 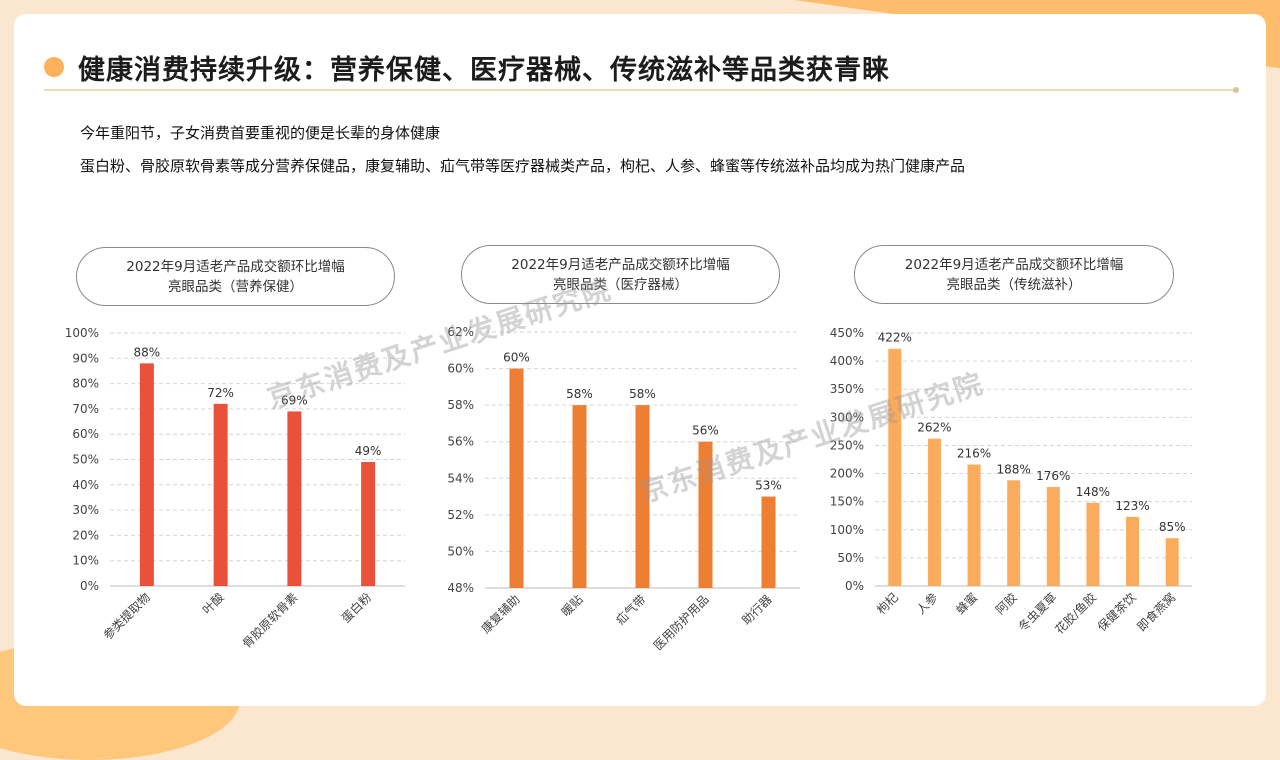 What do you see at coordinates (85, 510) in the screenshot?
I see `y-tick-label: 30%` at bounding box center [85, 510].